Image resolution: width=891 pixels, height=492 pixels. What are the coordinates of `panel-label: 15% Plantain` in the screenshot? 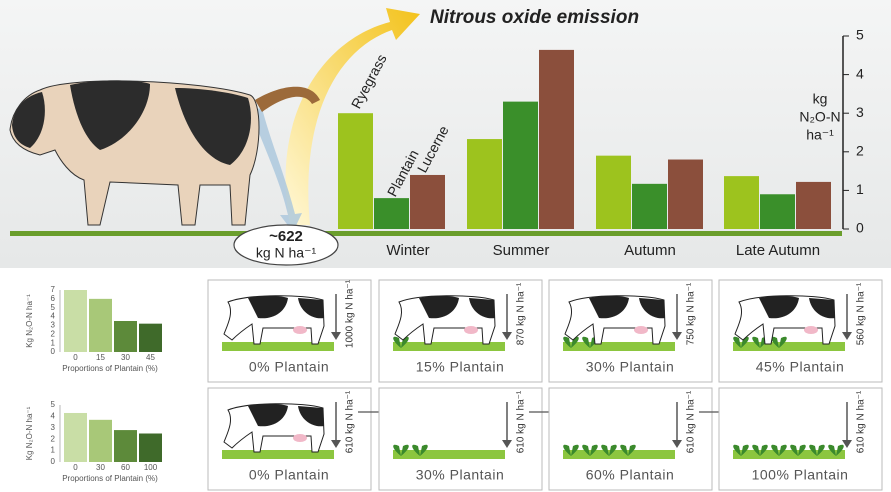 It's located at (460, 367).